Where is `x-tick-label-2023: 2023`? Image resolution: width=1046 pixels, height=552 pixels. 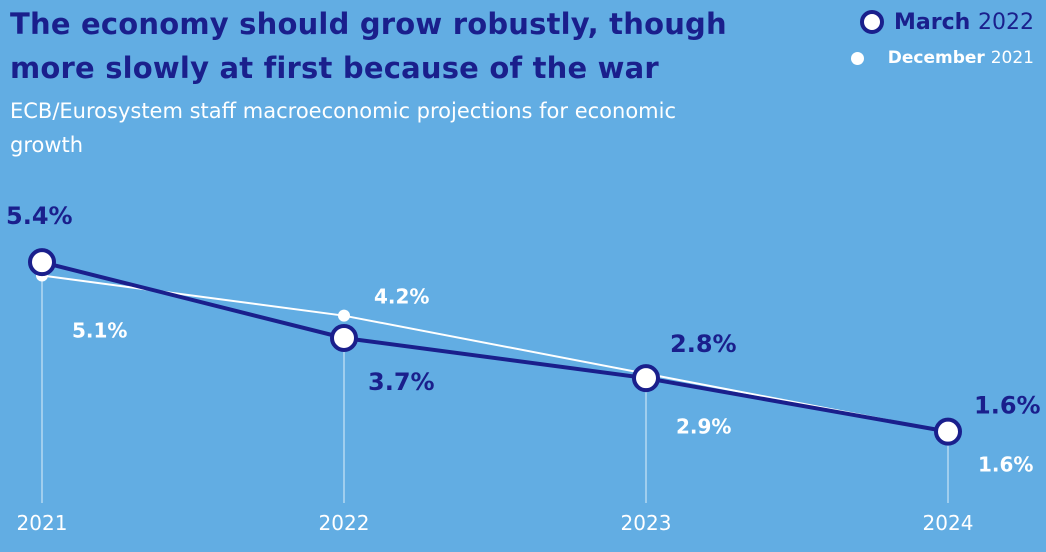
x-tick-label-2023: 2023 is located at coordinates (646, 523).